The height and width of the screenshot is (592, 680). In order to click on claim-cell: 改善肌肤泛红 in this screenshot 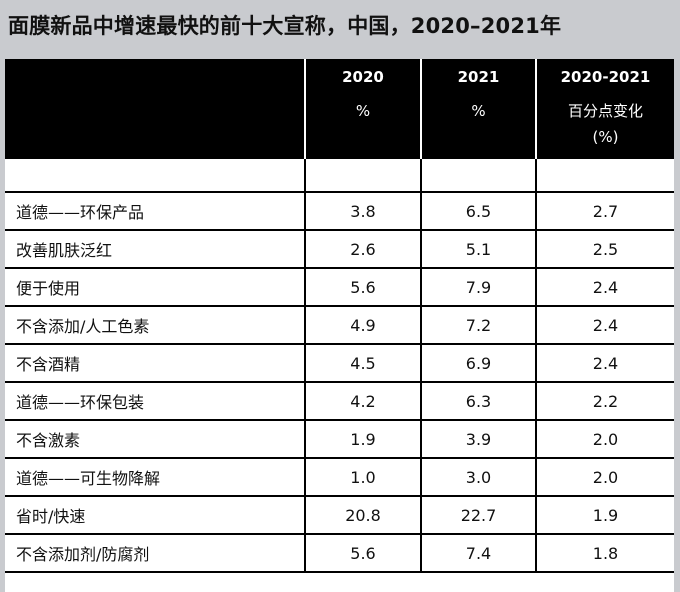, I will do `click(155, 249)`.